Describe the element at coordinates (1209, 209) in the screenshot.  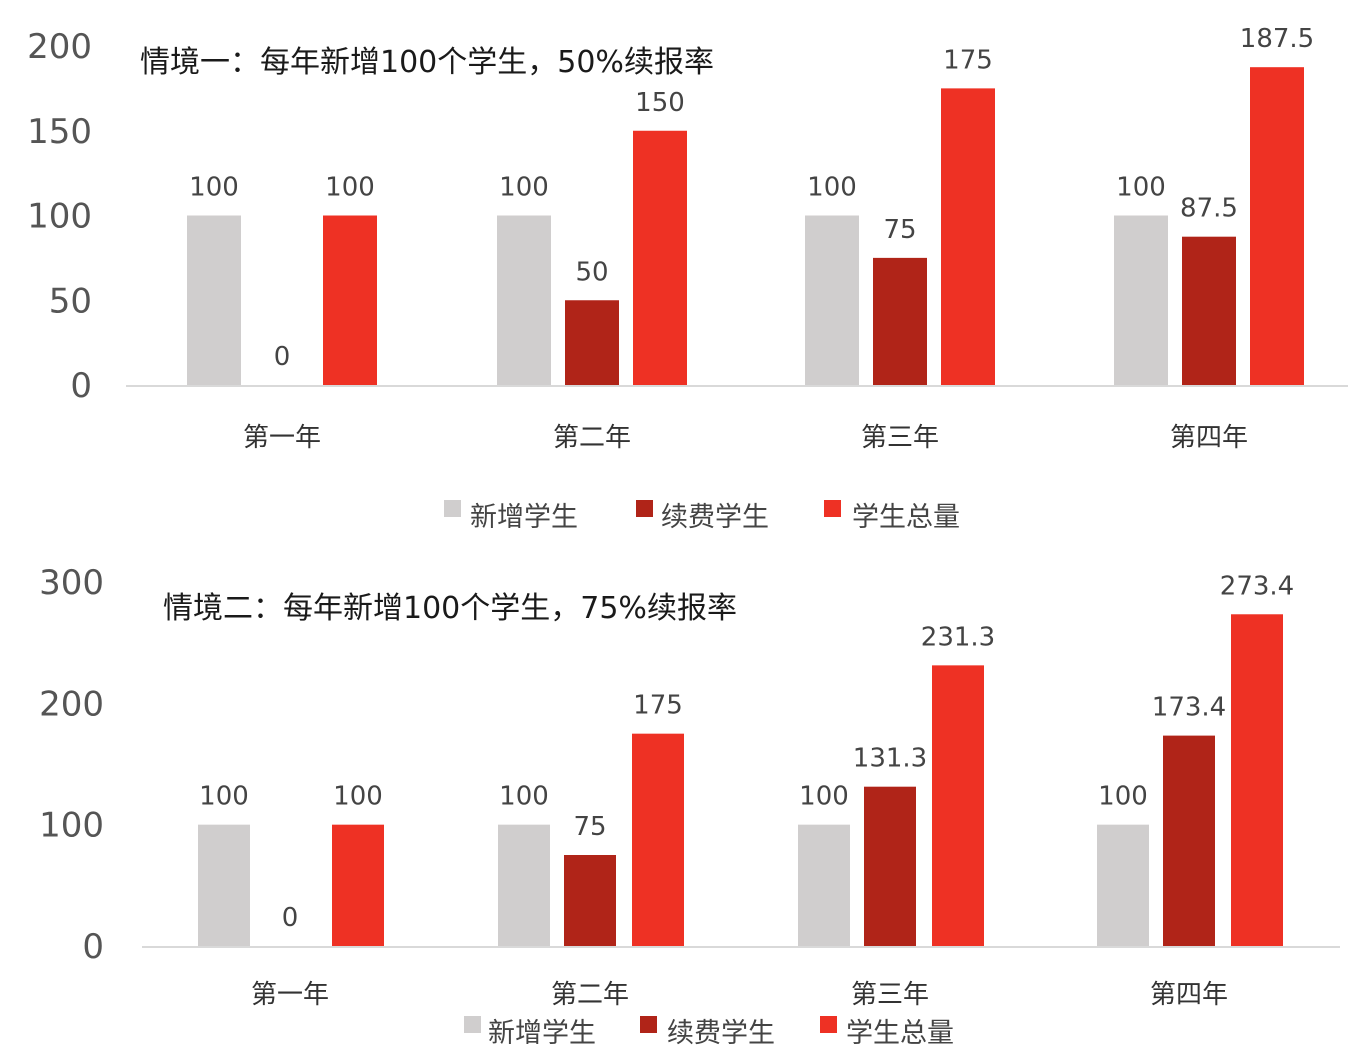
I see `data-label: 87.5` at that location.